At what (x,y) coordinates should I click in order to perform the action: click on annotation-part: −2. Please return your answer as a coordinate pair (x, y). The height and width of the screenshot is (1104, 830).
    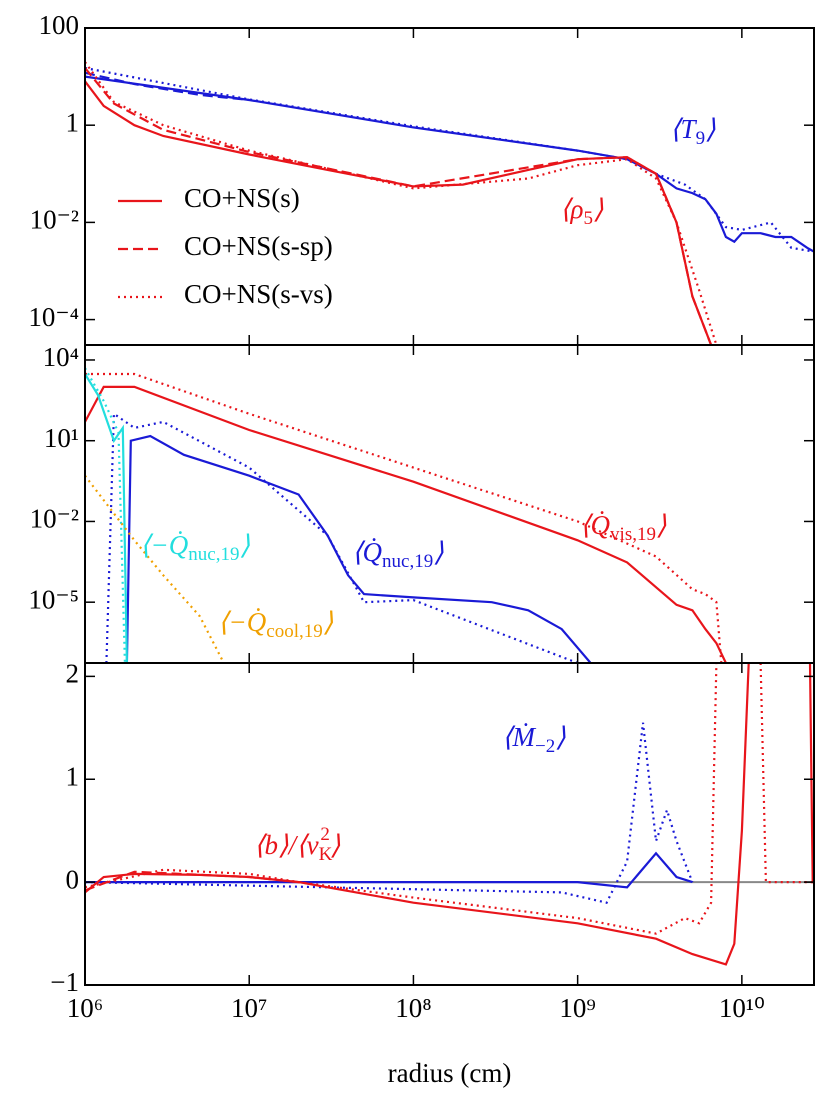
    Looking at the image, I should click on (545, 746).